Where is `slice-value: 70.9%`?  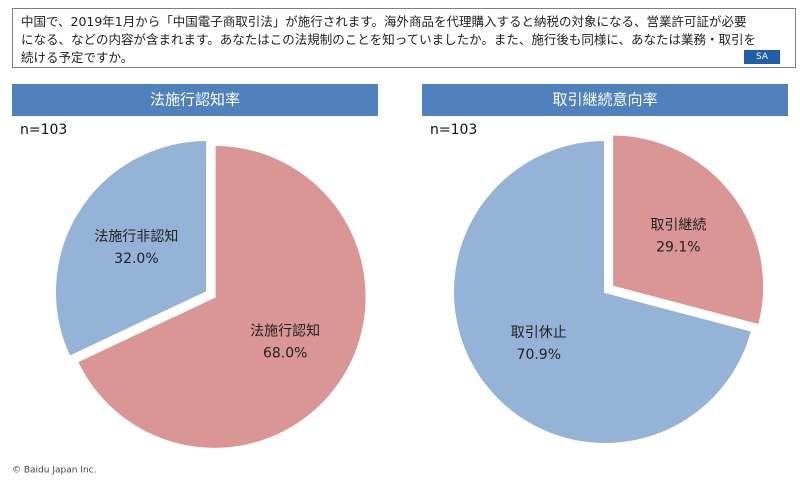 slice-value: 70.9% is located at coordinates (539, 355).